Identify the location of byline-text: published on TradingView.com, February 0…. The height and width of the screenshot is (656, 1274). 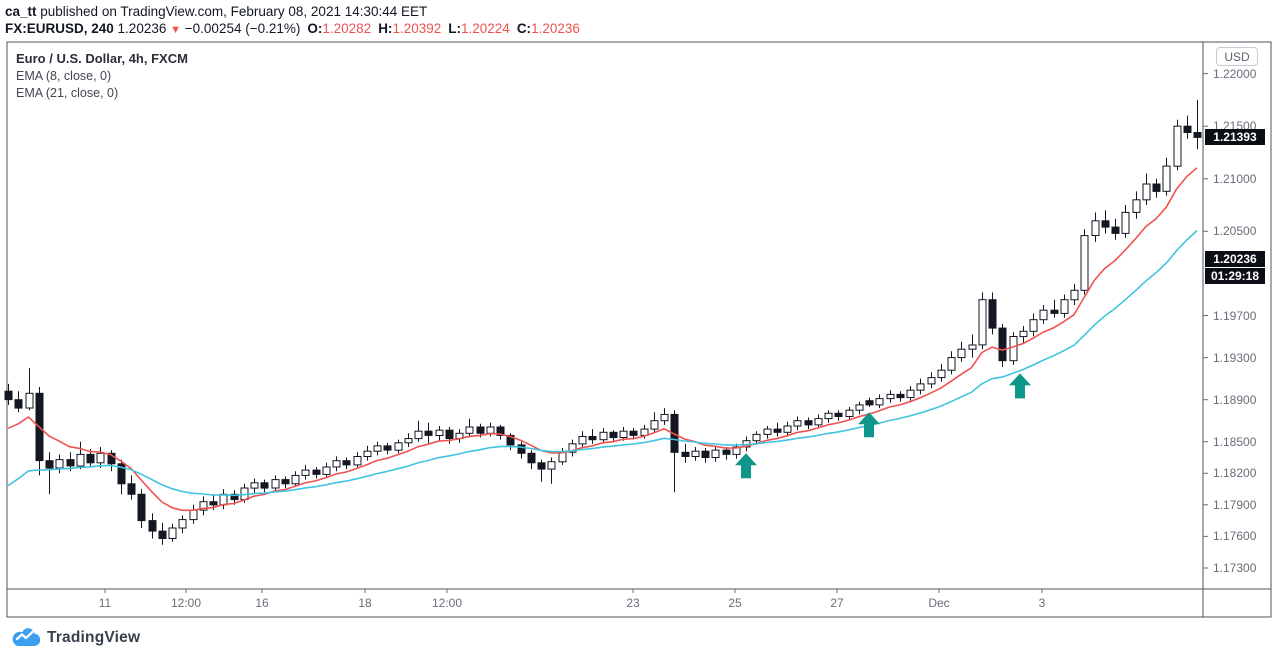
(232, 11).